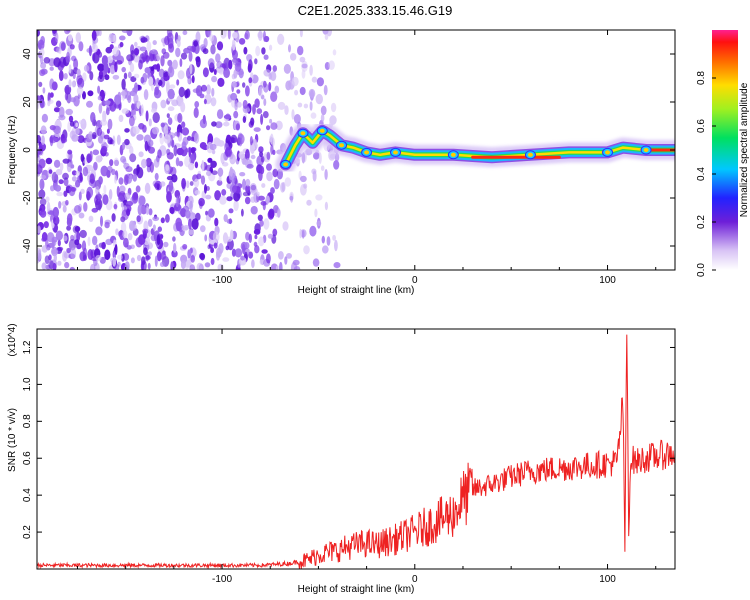 The image size is (750, 600). What do you see at coordinates (356, 589) in the screenshot?
I see `snr-x-axis-label: Height of straight line (km)` at bounding box center [356, 589].